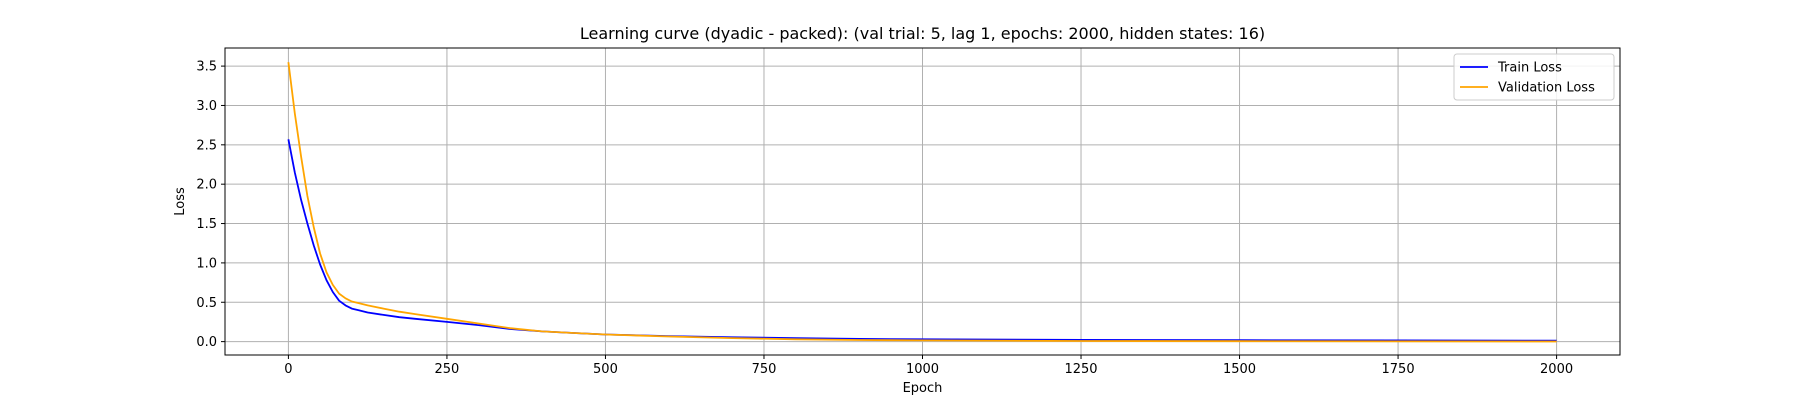 This screenshot has width=1800, height=400. I want to click on x-tick-label: 1500, so click(1239, 369).